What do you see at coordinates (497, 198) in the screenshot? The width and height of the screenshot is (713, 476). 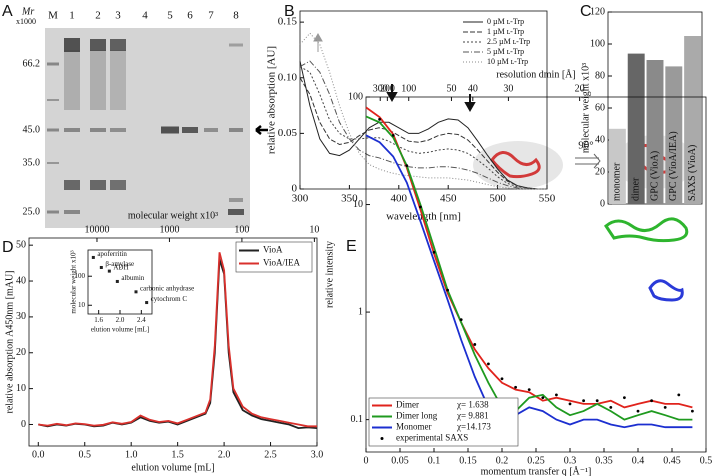 I see `x-tick-label: 500` at bounding box center [497, 198].